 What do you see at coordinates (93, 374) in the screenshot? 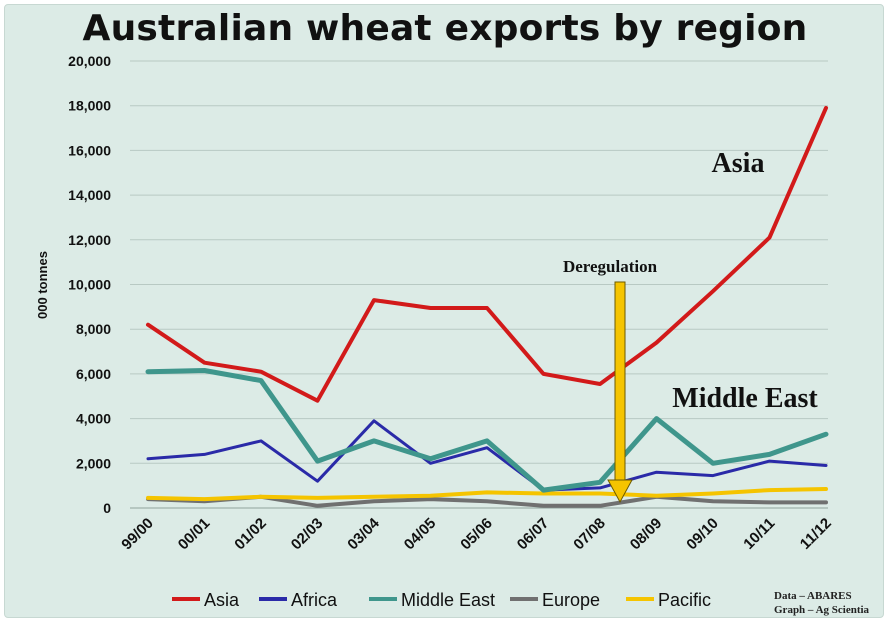
I see `y-tick-label: 6,000` at bounding box center [93, 374].